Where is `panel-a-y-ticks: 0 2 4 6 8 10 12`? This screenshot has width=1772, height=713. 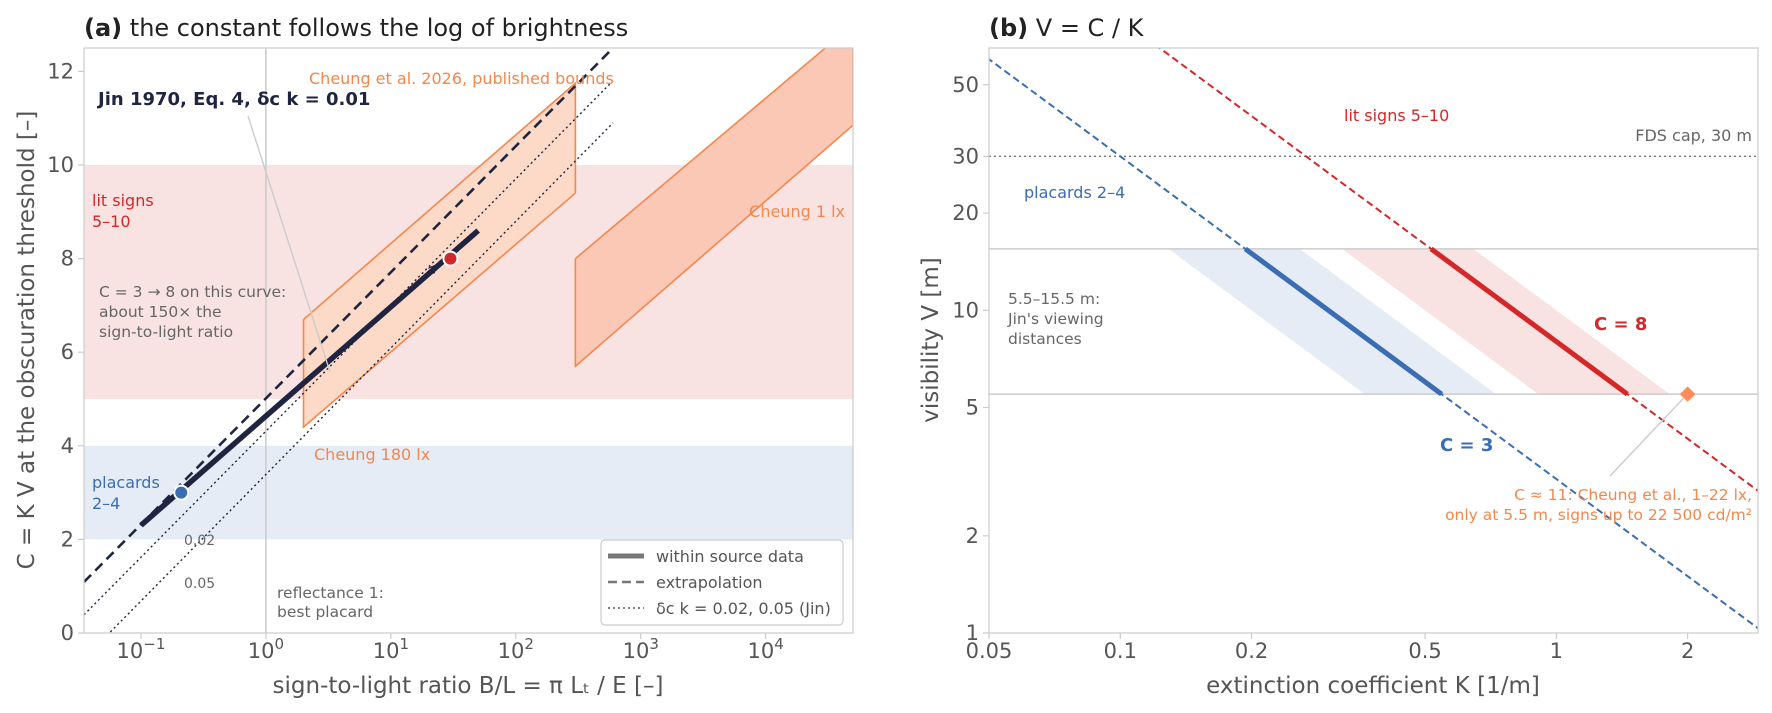 panel-a-y-ticks: 0 2 4 6 8 10 12 is located at coordinates (65, 352).